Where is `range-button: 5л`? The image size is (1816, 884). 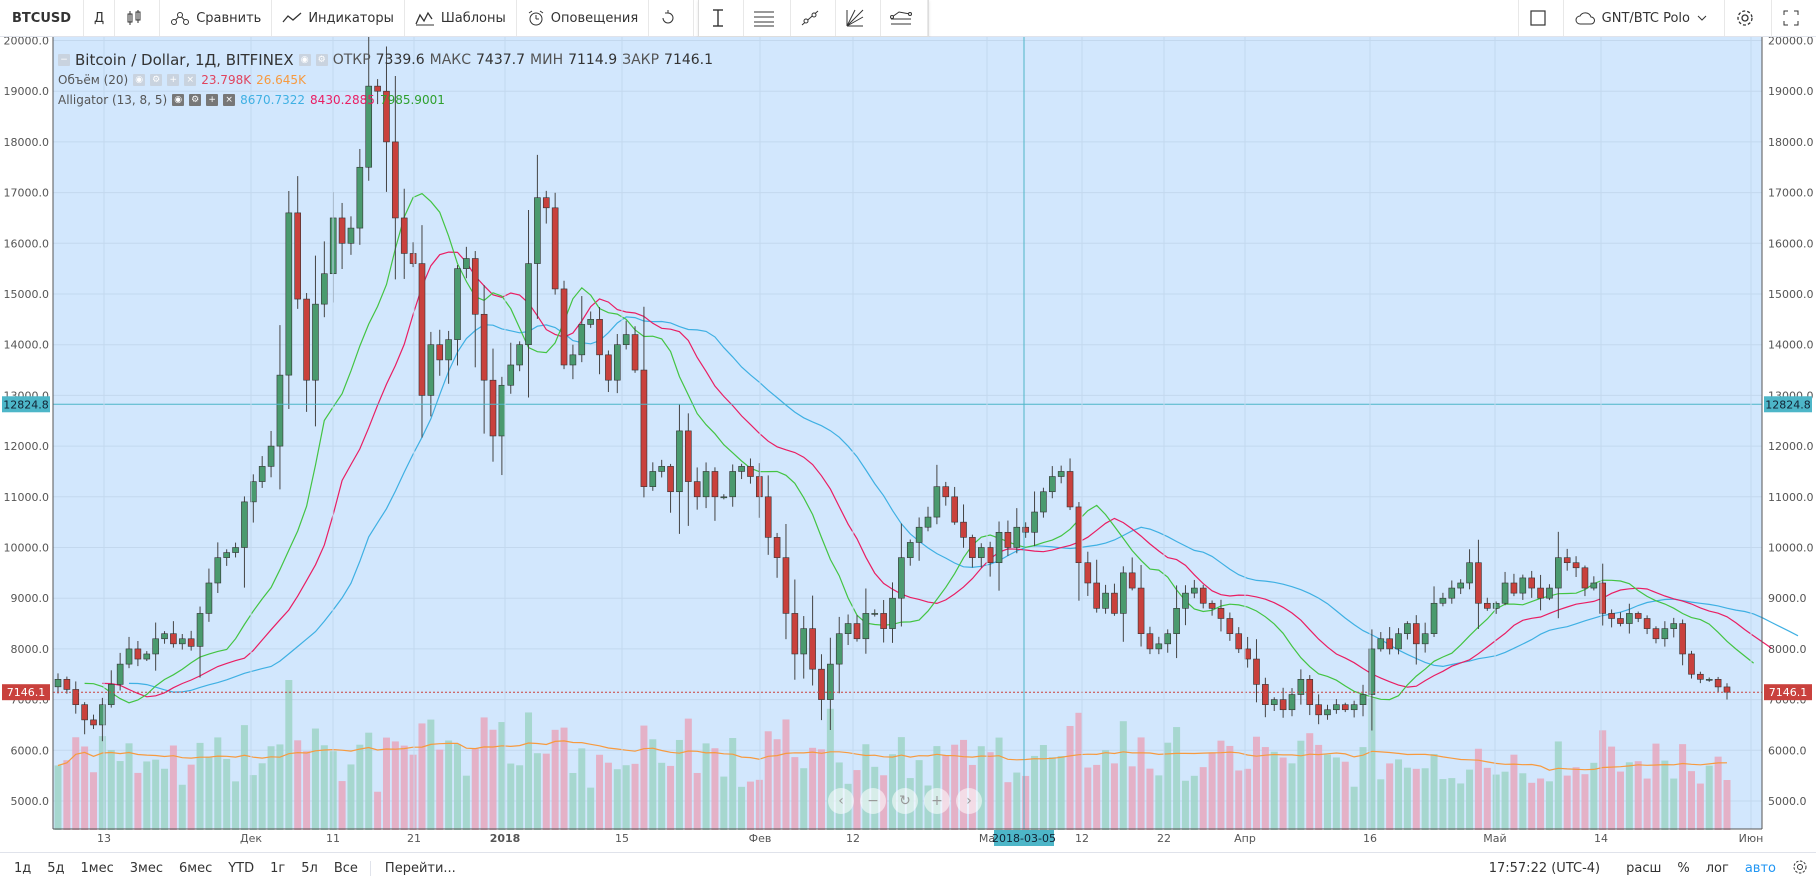 range-button: 5л is located at coordinates (309, 868).